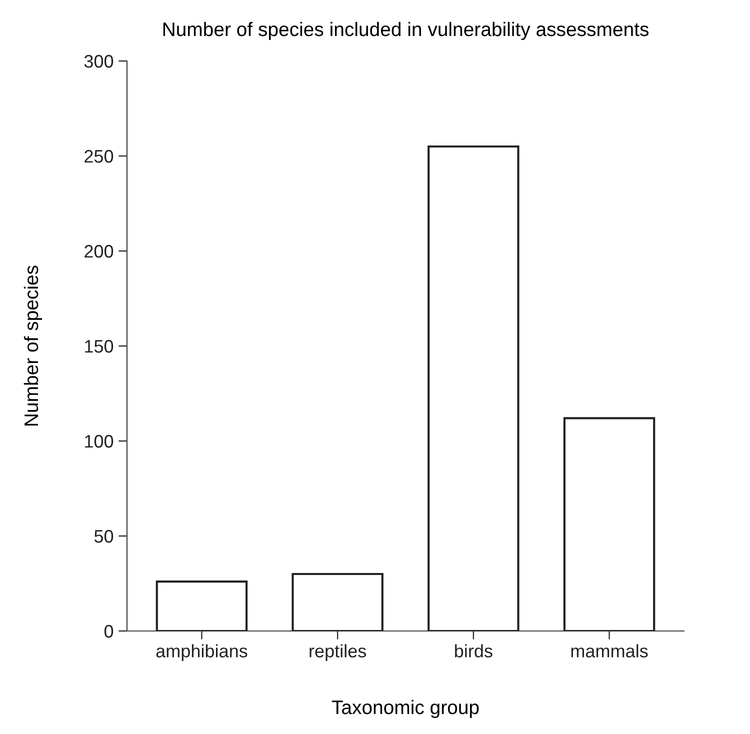 This screenshot has width=750, height=734. I want to click on y-tick-label: 250, so click(99, 156).